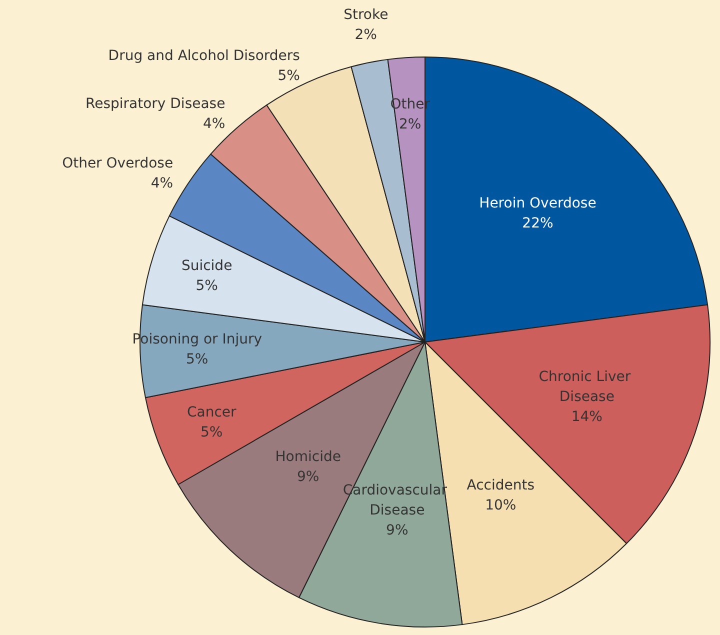 This screenshot has width=720, height=635. What do you see at coordinates (500, 505) in the screenshot?
I see `data-label: 10%` at bounding box center [500, 505].